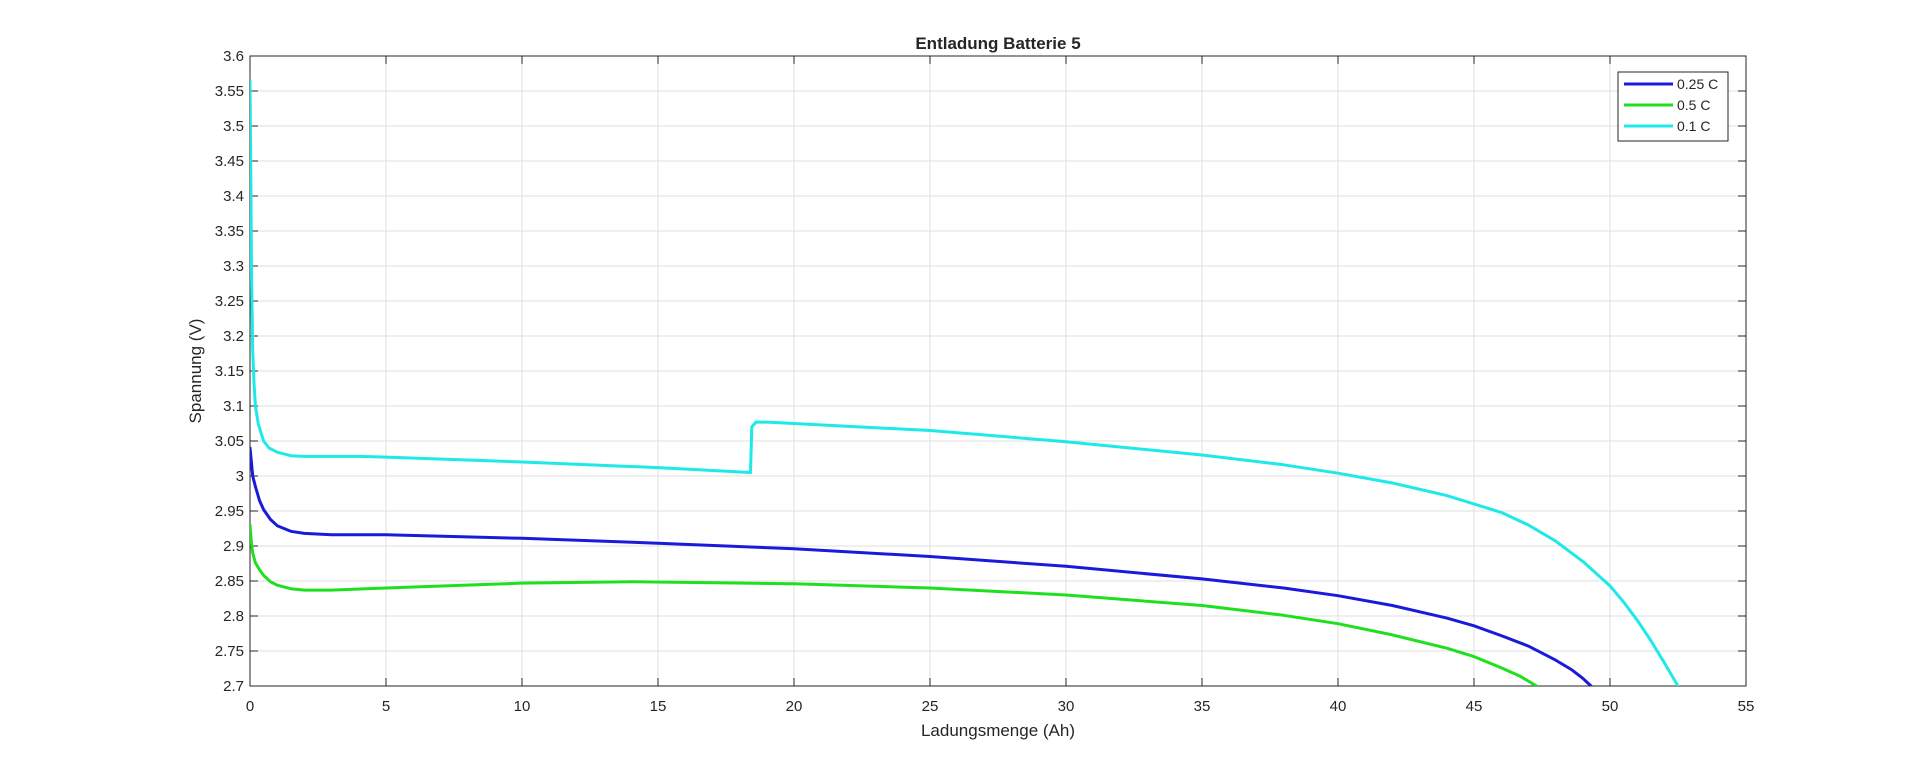  What do you see at coordinates (794, 706) in the screenshot?
I see `x-tick-label: 20` at bounding box center [794, 706].